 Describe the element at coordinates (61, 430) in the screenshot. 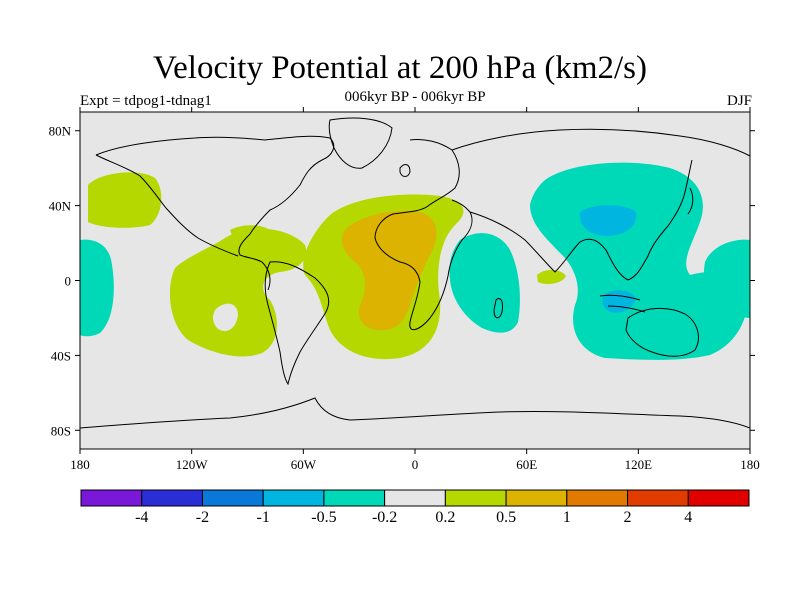

I see `lat-tick-label: 80S` at that location.